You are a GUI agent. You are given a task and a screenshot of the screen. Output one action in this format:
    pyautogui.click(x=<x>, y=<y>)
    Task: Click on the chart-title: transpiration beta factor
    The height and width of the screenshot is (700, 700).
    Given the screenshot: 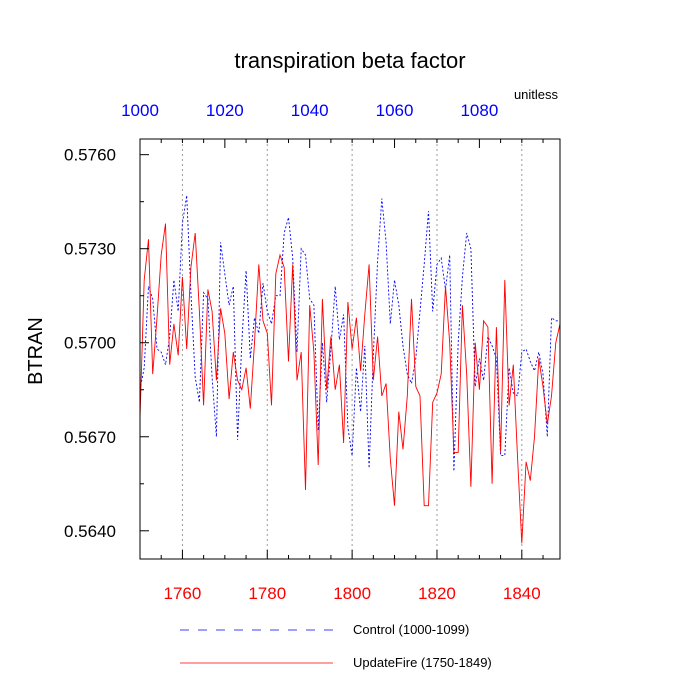 What is the action you would take?
    pyautogui.click(x=349, y=60)
    